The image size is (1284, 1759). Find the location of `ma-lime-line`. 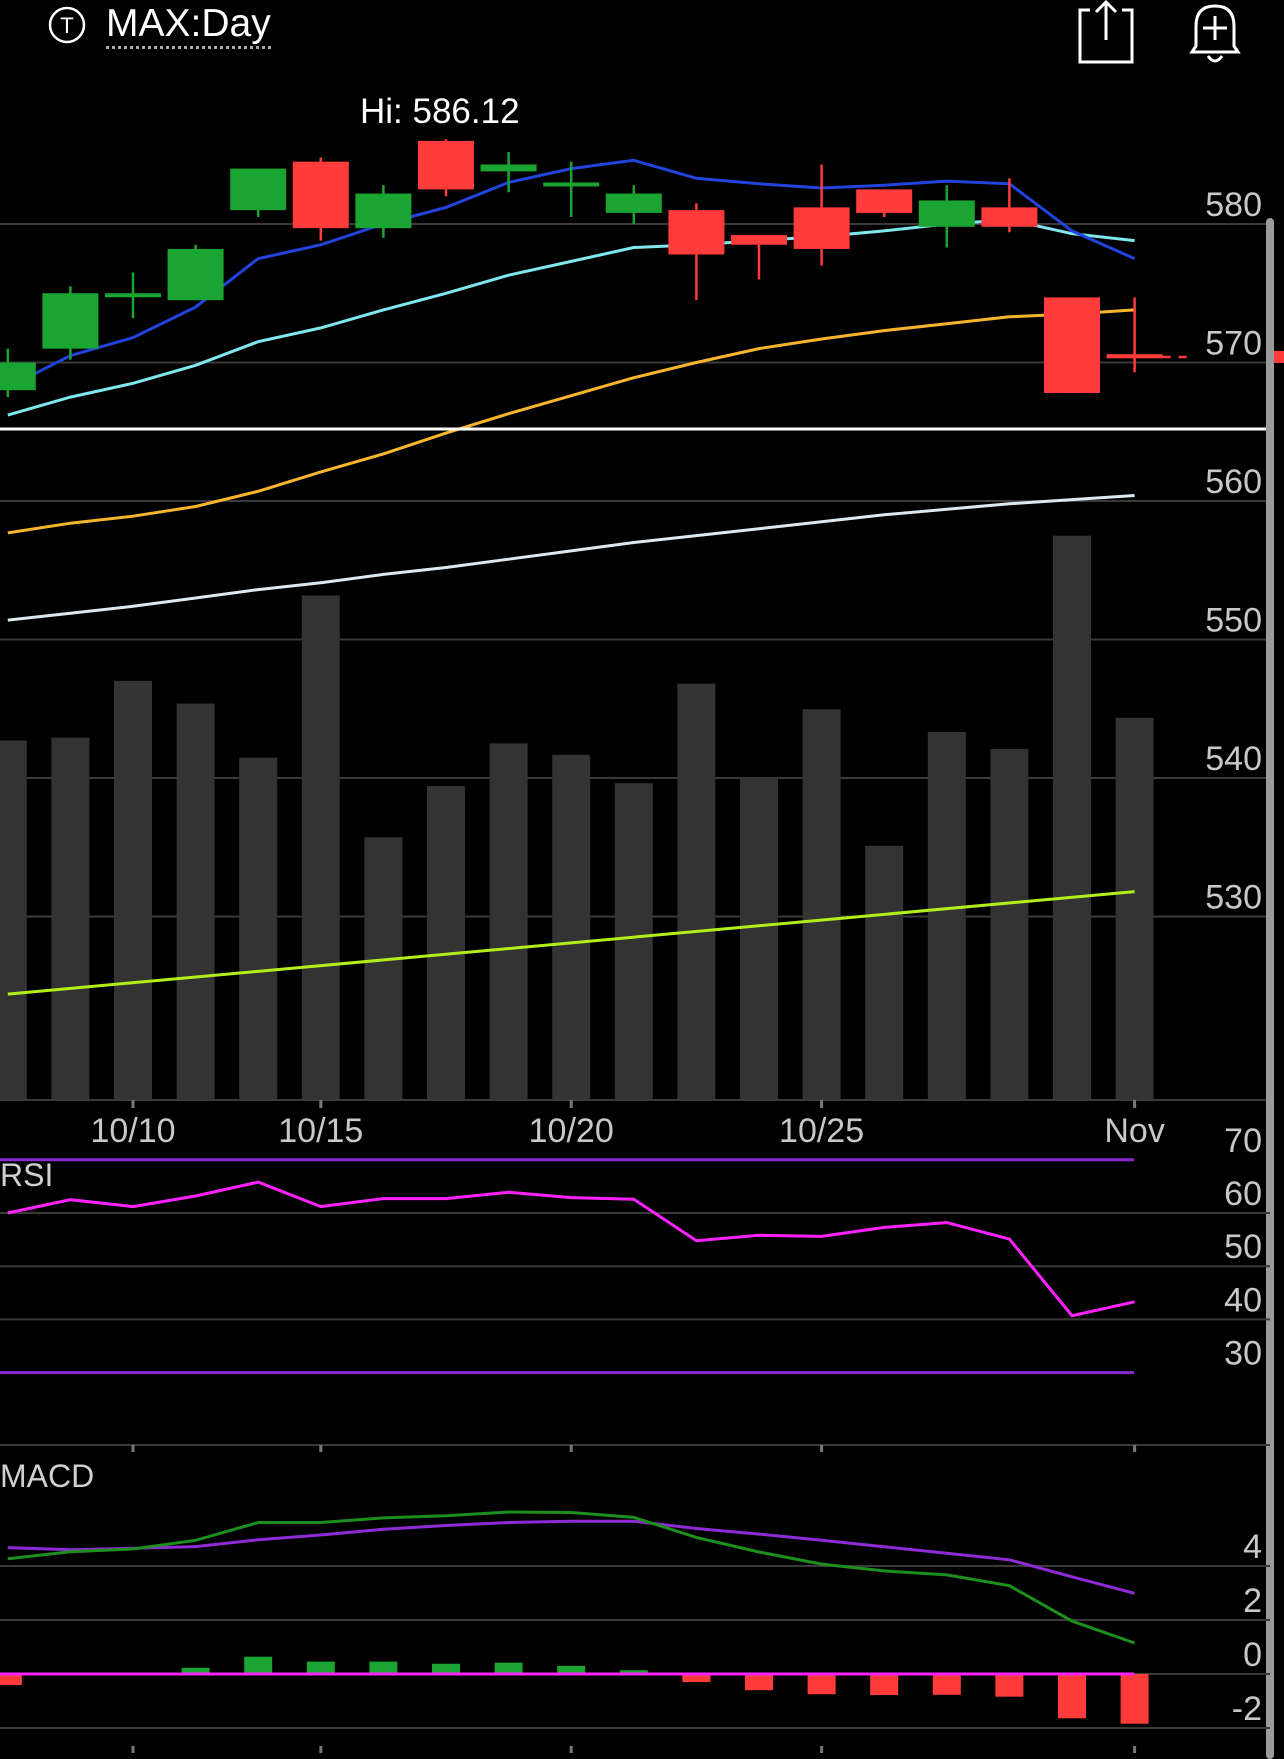

ma-lime-line is located at coordinates (571, 943).